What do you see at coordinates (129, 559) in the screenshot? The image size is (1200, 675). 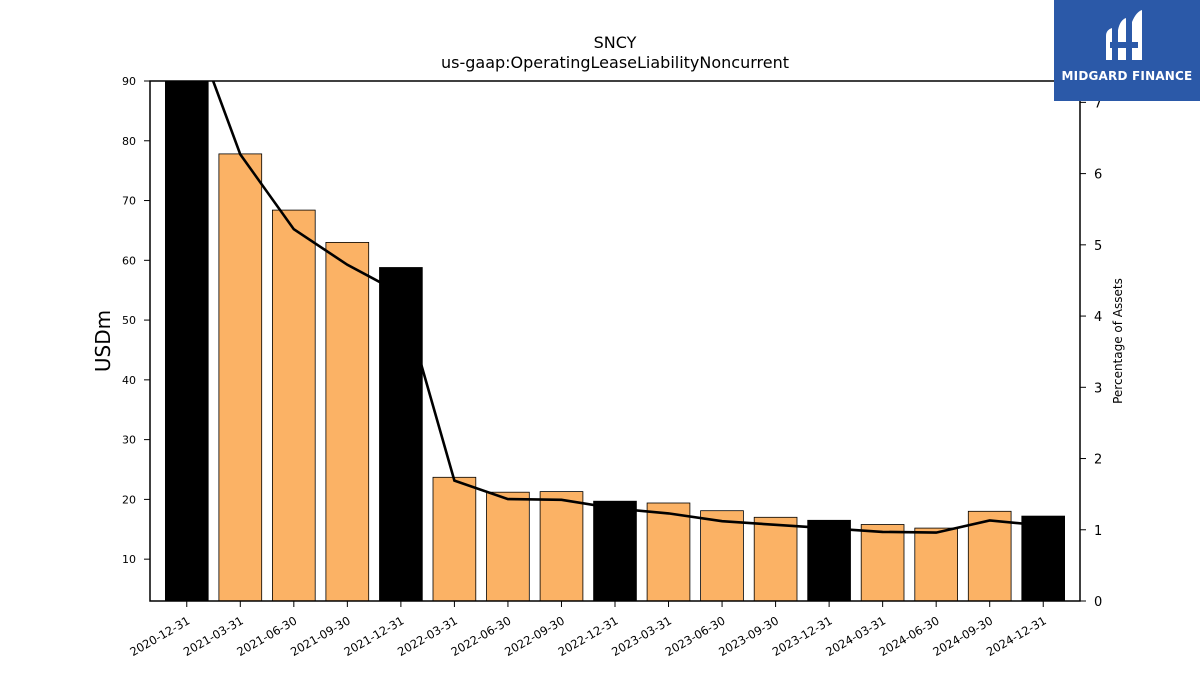 I see `y-tick-label: 10` at bounding box center [129, 559].